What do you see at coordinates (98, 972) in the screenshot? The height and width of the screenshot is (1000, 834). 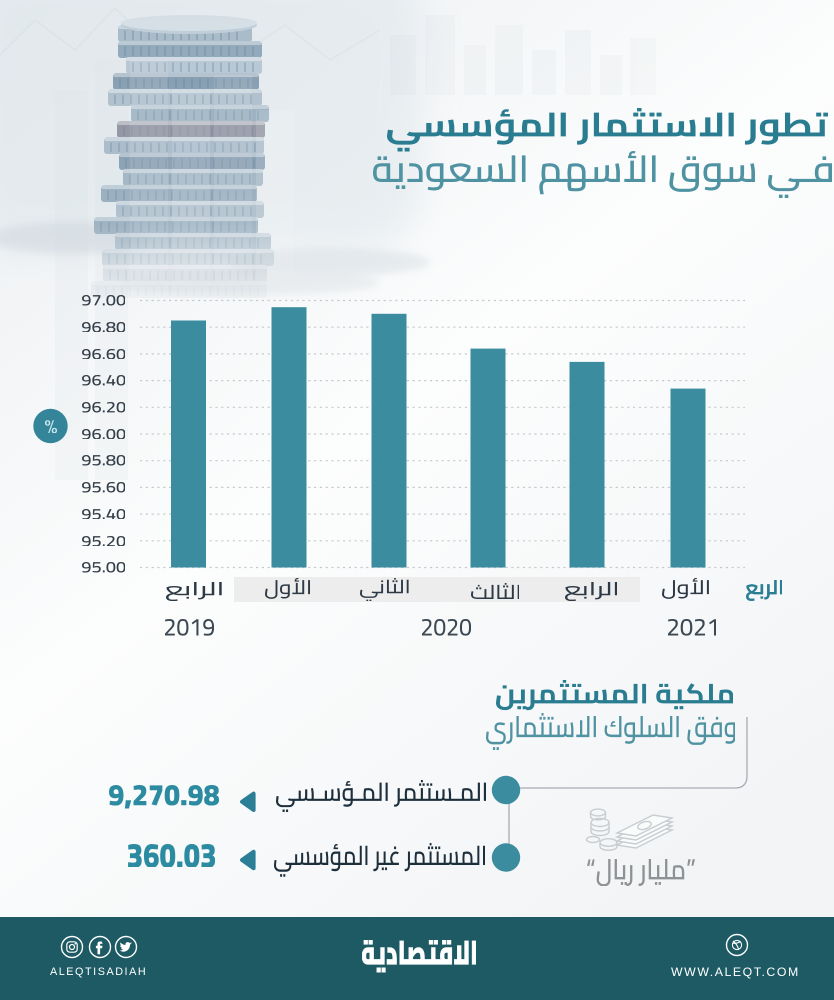 I see `svg-text: ALEQTISADIAH` at bounding box center [98, 972].